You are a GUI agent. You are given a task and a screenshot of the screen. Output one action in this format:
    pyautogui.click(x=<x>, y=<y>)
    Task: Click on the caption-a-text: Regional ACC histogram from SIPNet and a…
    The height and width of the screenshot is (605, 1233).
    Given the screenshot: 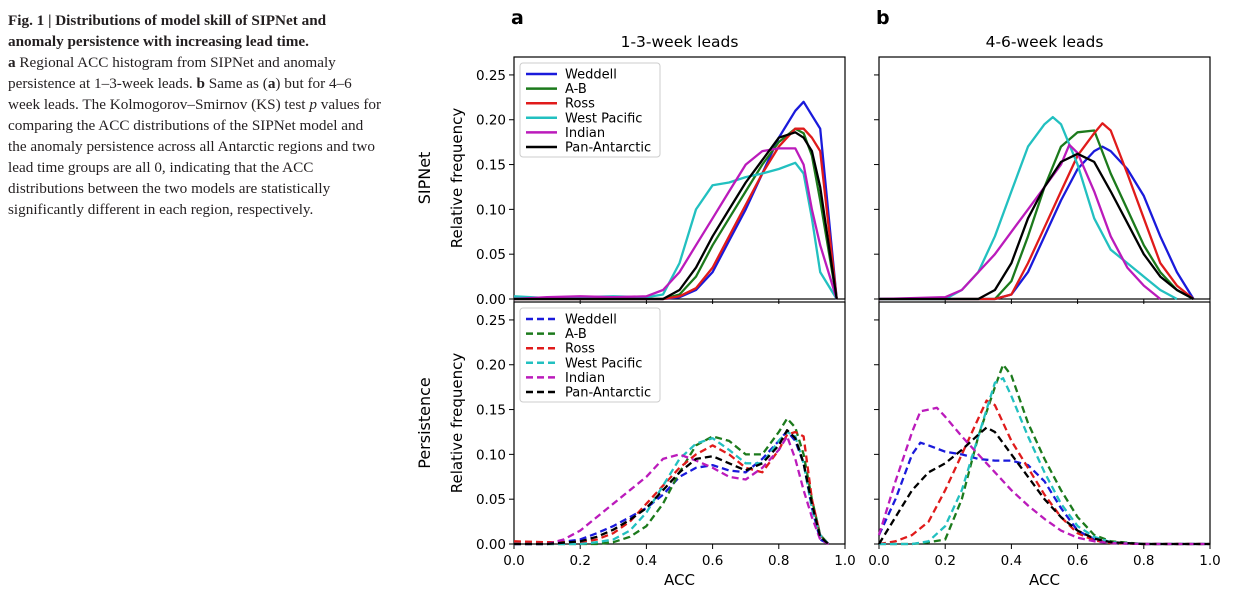 What is the action you would take?
    pyautogui.click(x=172, y=73)
    